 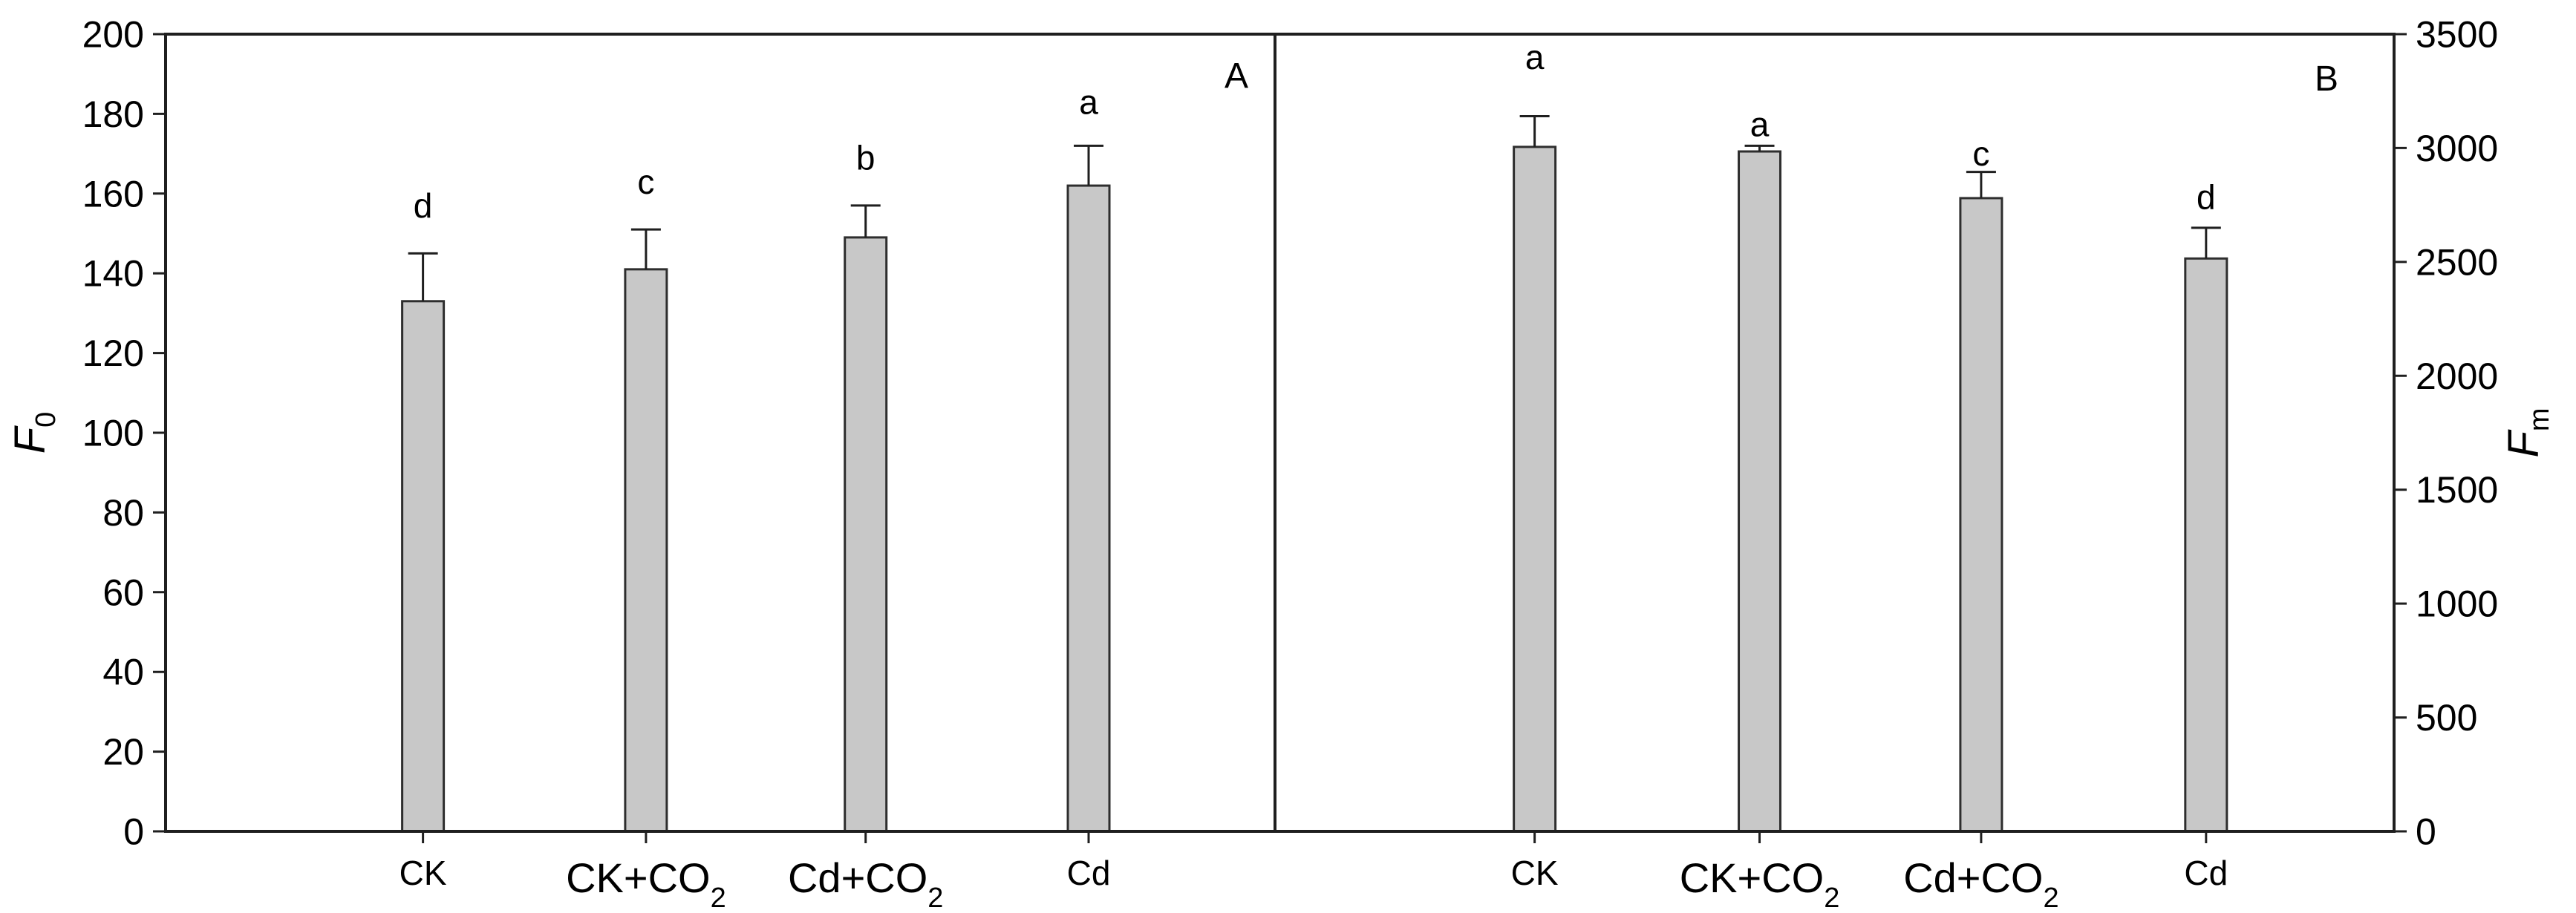 What do you see at coordinates (1535, 489) in the screenshot?
I see `bar-b-ck` at bounding box center [1535, 489].